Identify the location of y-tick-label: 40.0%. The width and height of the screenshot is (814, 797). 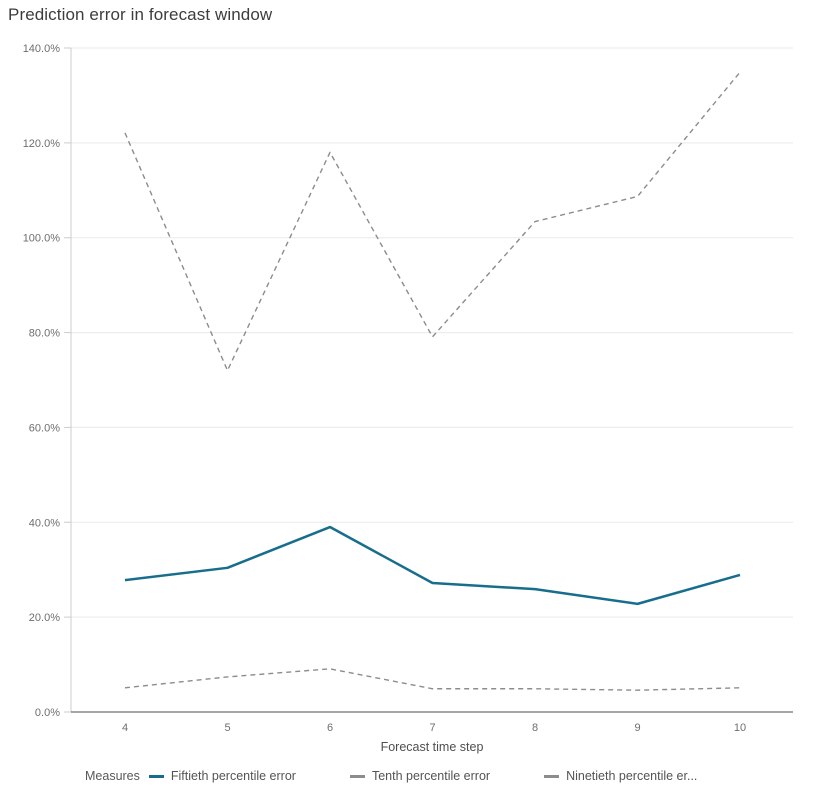
(44, 523).